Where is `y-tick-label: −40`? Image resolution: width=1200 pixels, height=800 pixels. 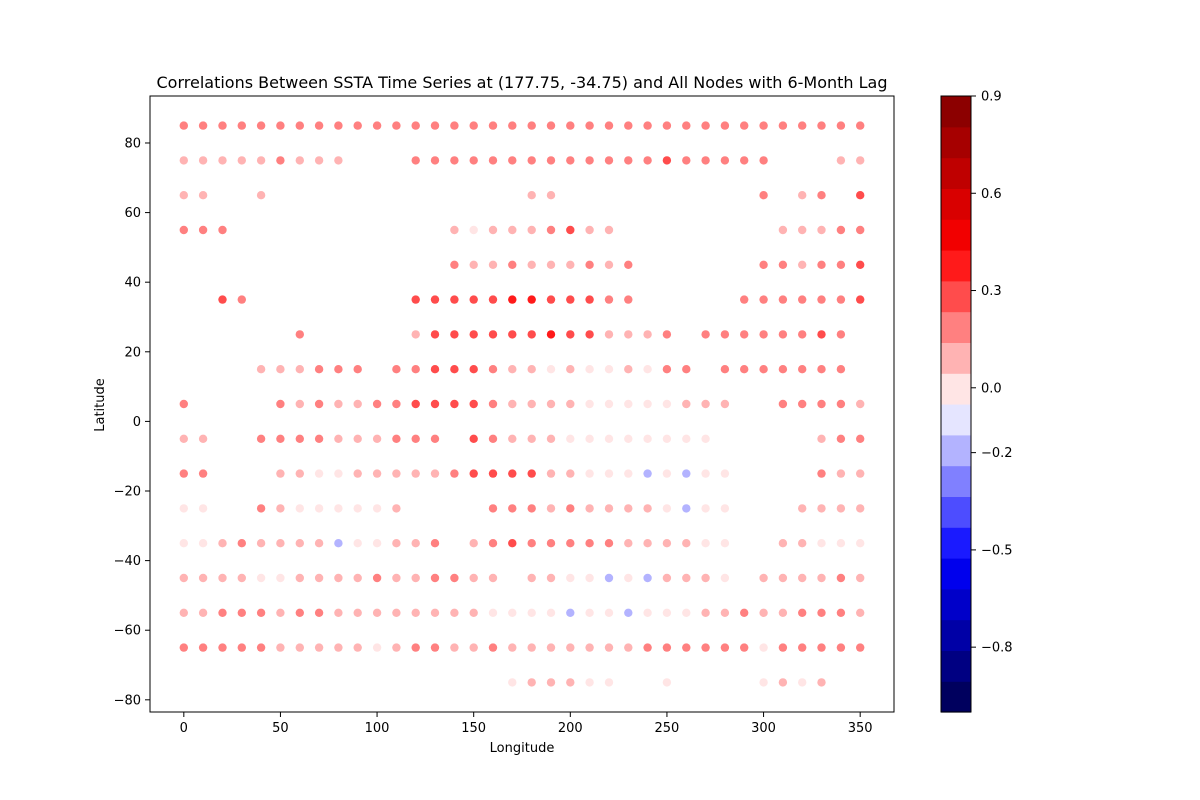 y-tick-label: −40 is located at coordinates (127, 561).